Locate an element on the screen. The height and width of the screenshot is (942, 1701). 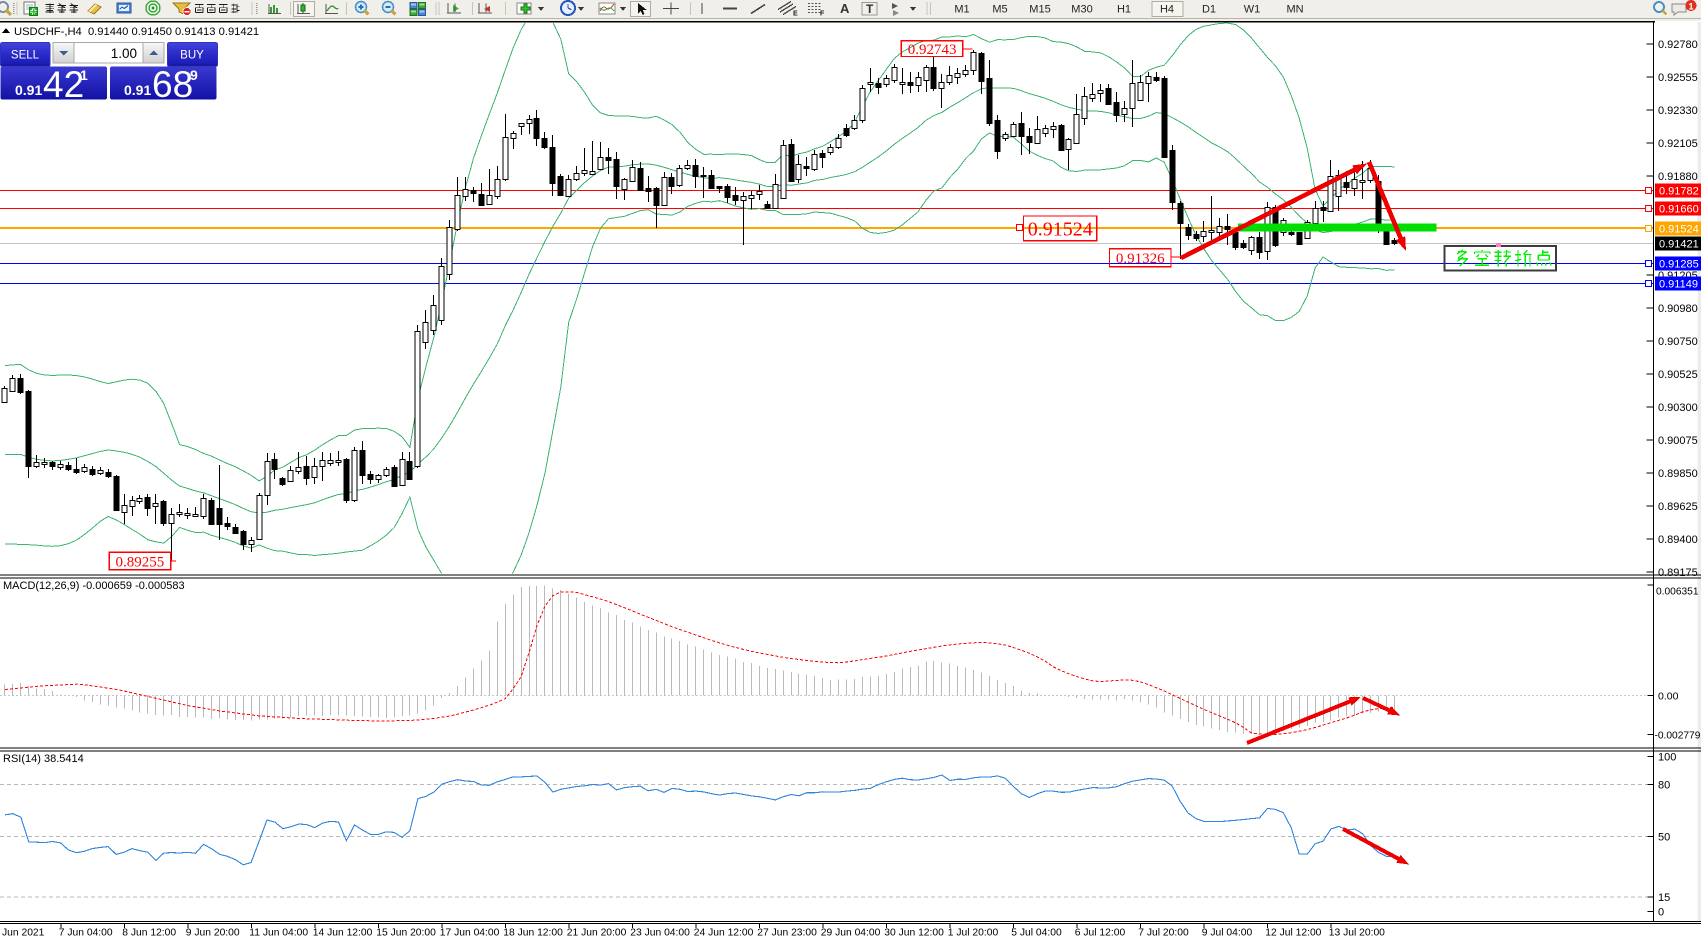
svg-text: -0.002779 is located at coordinates (1678, 736).